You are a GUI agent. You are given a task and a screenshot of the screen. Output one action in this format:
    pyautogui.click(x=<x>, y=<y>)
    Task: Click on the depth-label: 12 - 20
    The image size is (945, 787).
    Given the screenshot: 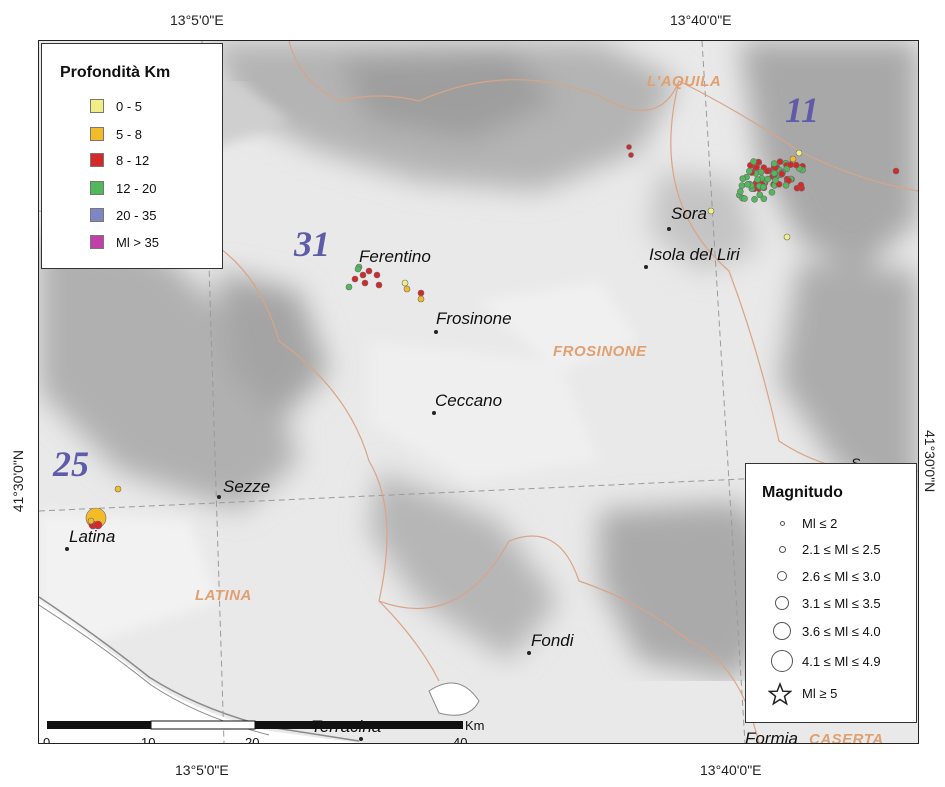 What is the action you would take?
    pyautogui.click(x=136, y=188)
    